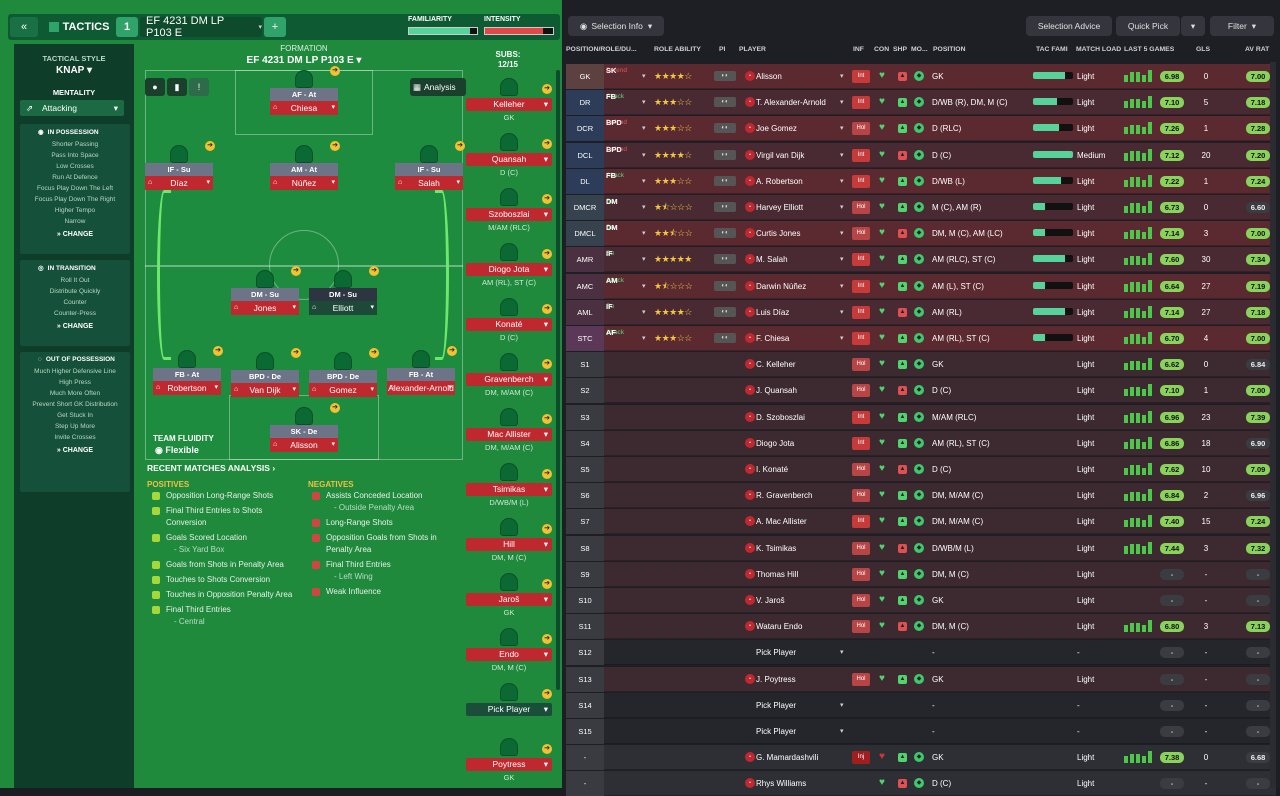 This screenshot has width=1280, height=796. What do you see at coordinates (784, 496) in the screenshot?
I see `player-name: R. Gravenberch` at bounding box center [784, 496].